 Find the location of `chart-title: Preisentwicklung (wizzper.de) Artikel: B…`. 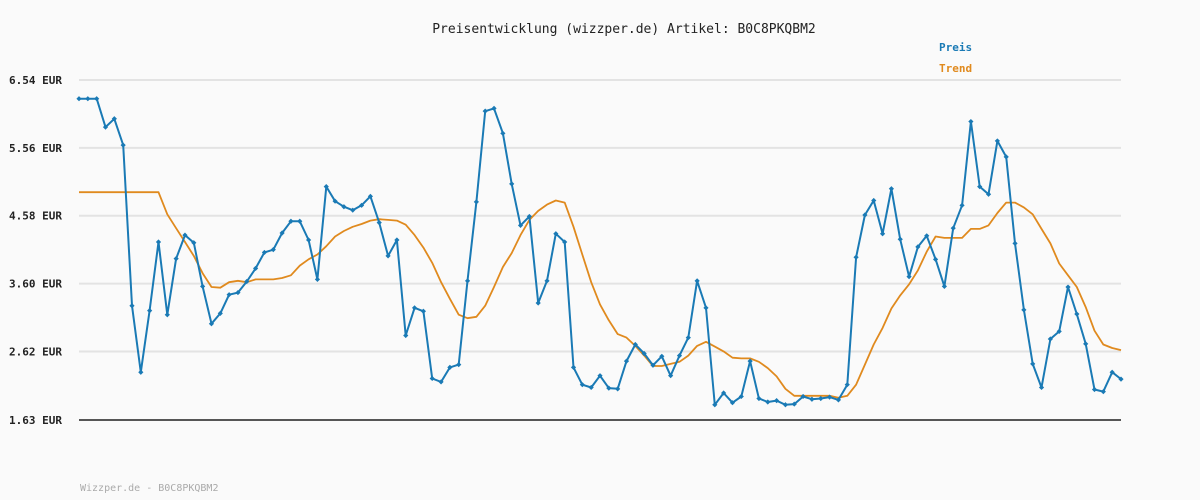

chart-title: Preisentwicklung (wizzper.de) Artikel: B… is located at coordinates (624, 29).